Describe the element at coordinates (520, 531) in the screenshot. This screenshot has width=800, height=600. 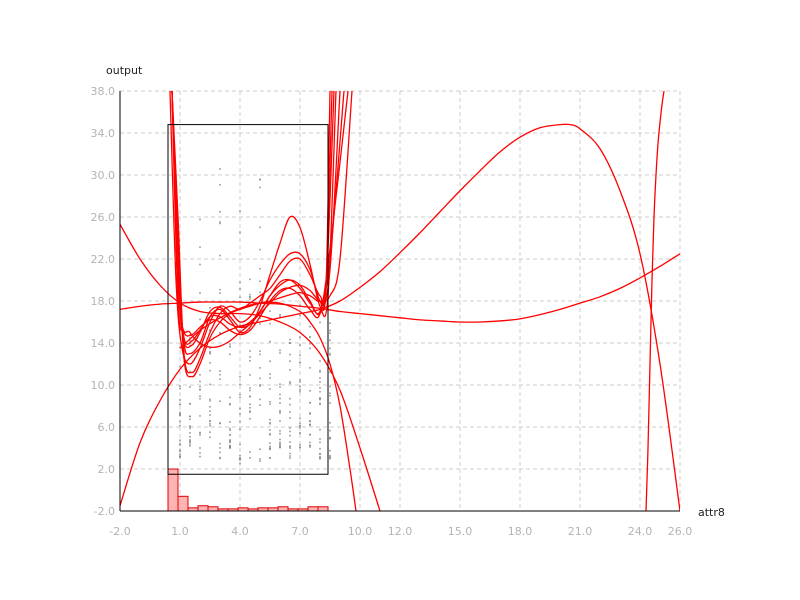
I see `x-tick-label-7: 18.0` at that location.